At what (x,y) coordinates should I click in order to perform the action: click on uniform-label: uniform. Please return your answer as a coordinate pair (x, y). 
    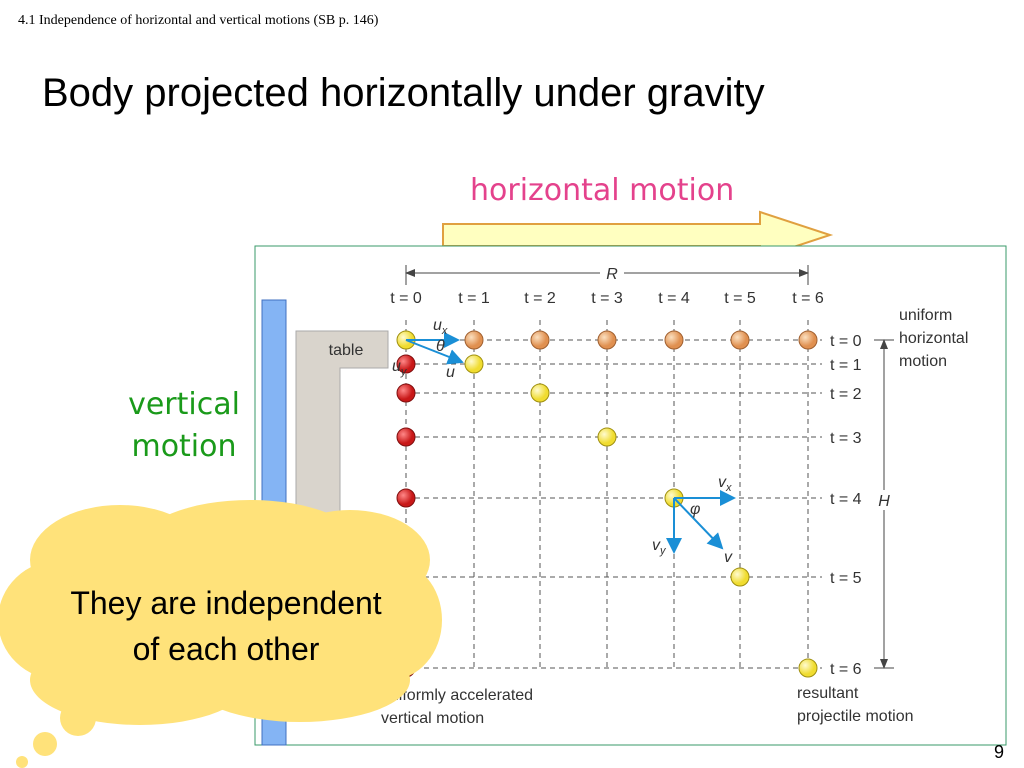
    Looking at the image, I should click on (925, 315).